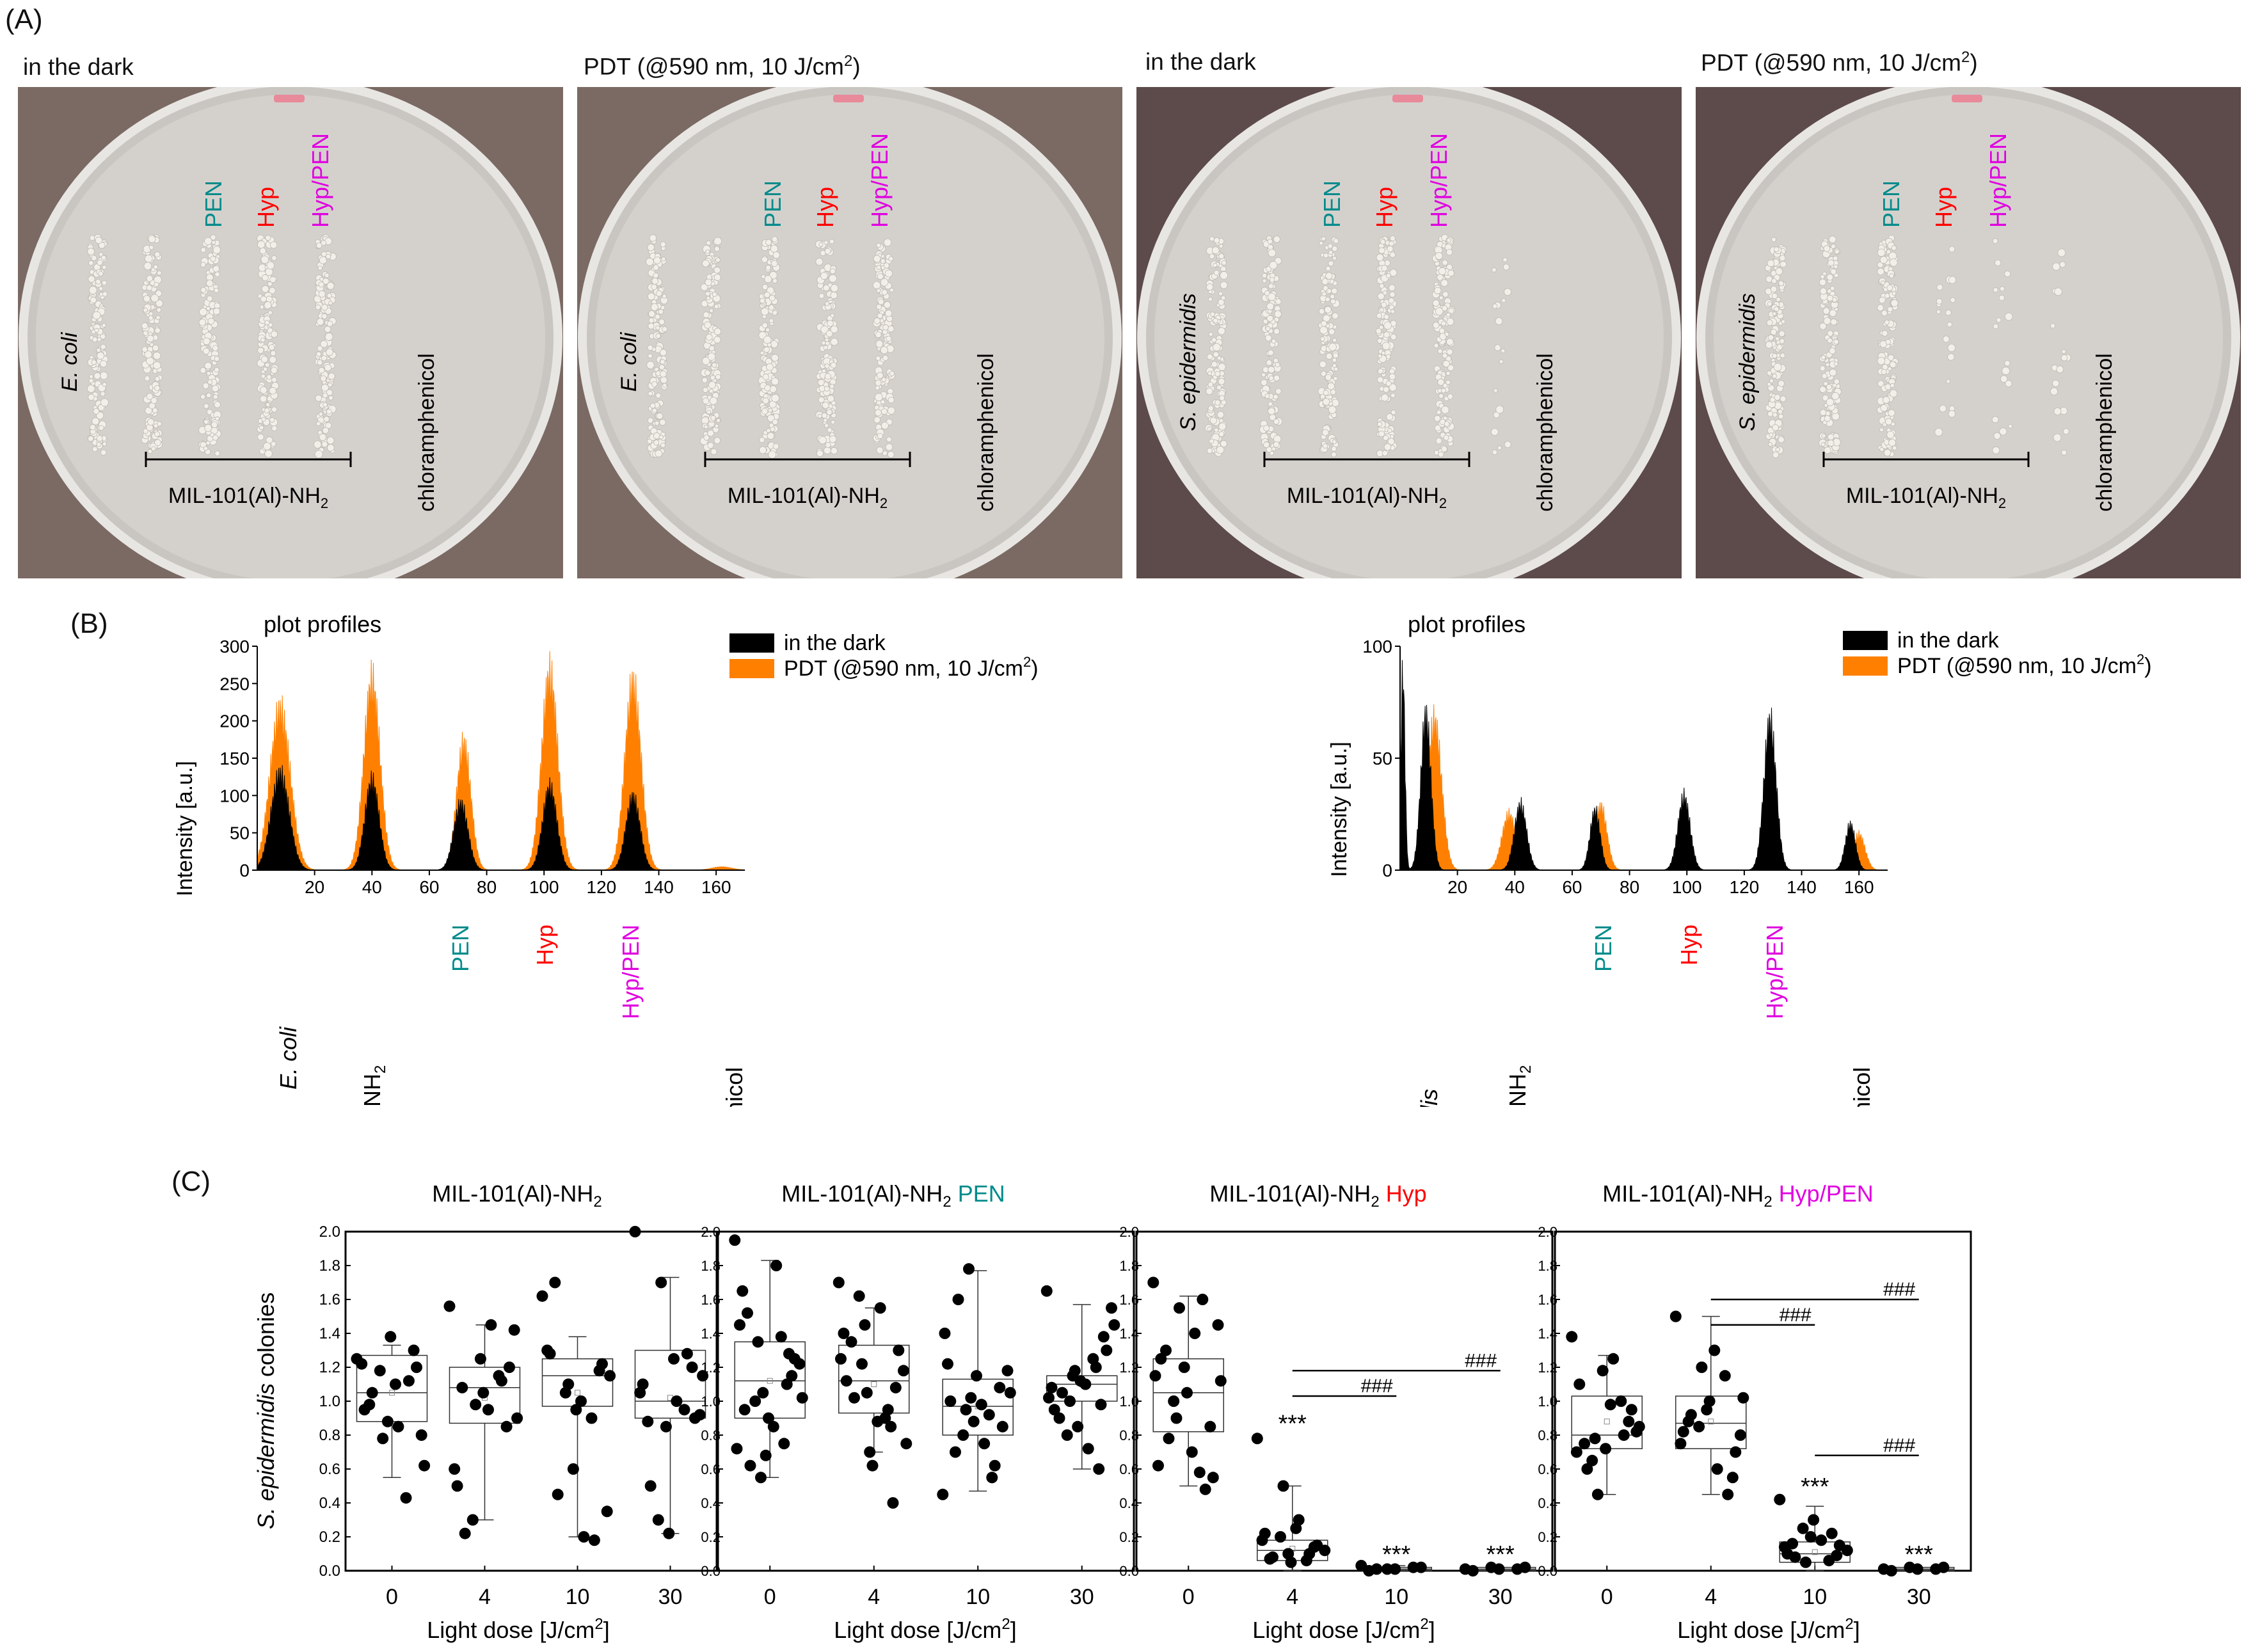 This screenshot has width=2246, height=1652. Describe the element at coordinates (460, 948) in the screenshot. I see `lane-label-pen-left: PEN` at that location.